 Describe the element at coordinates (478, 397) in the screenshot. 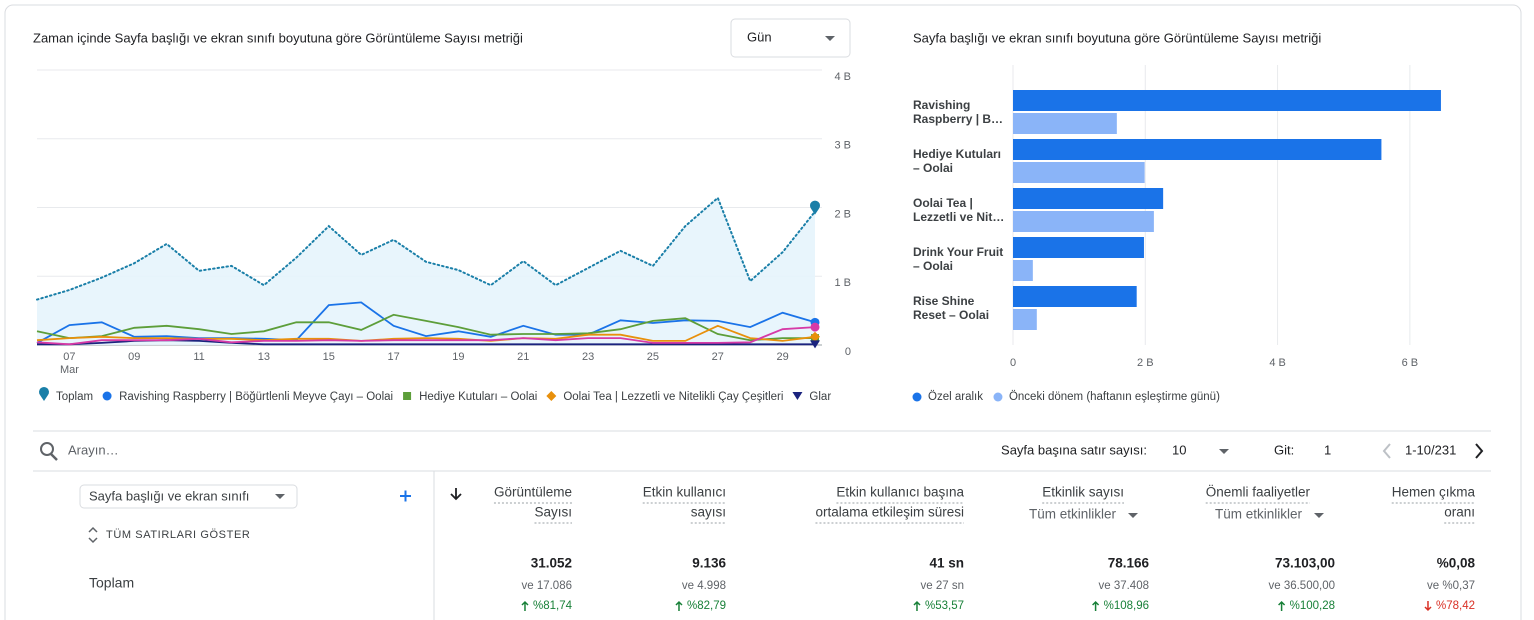

I see `legend-label: Hediye Kutuları – Oolai` at that location.